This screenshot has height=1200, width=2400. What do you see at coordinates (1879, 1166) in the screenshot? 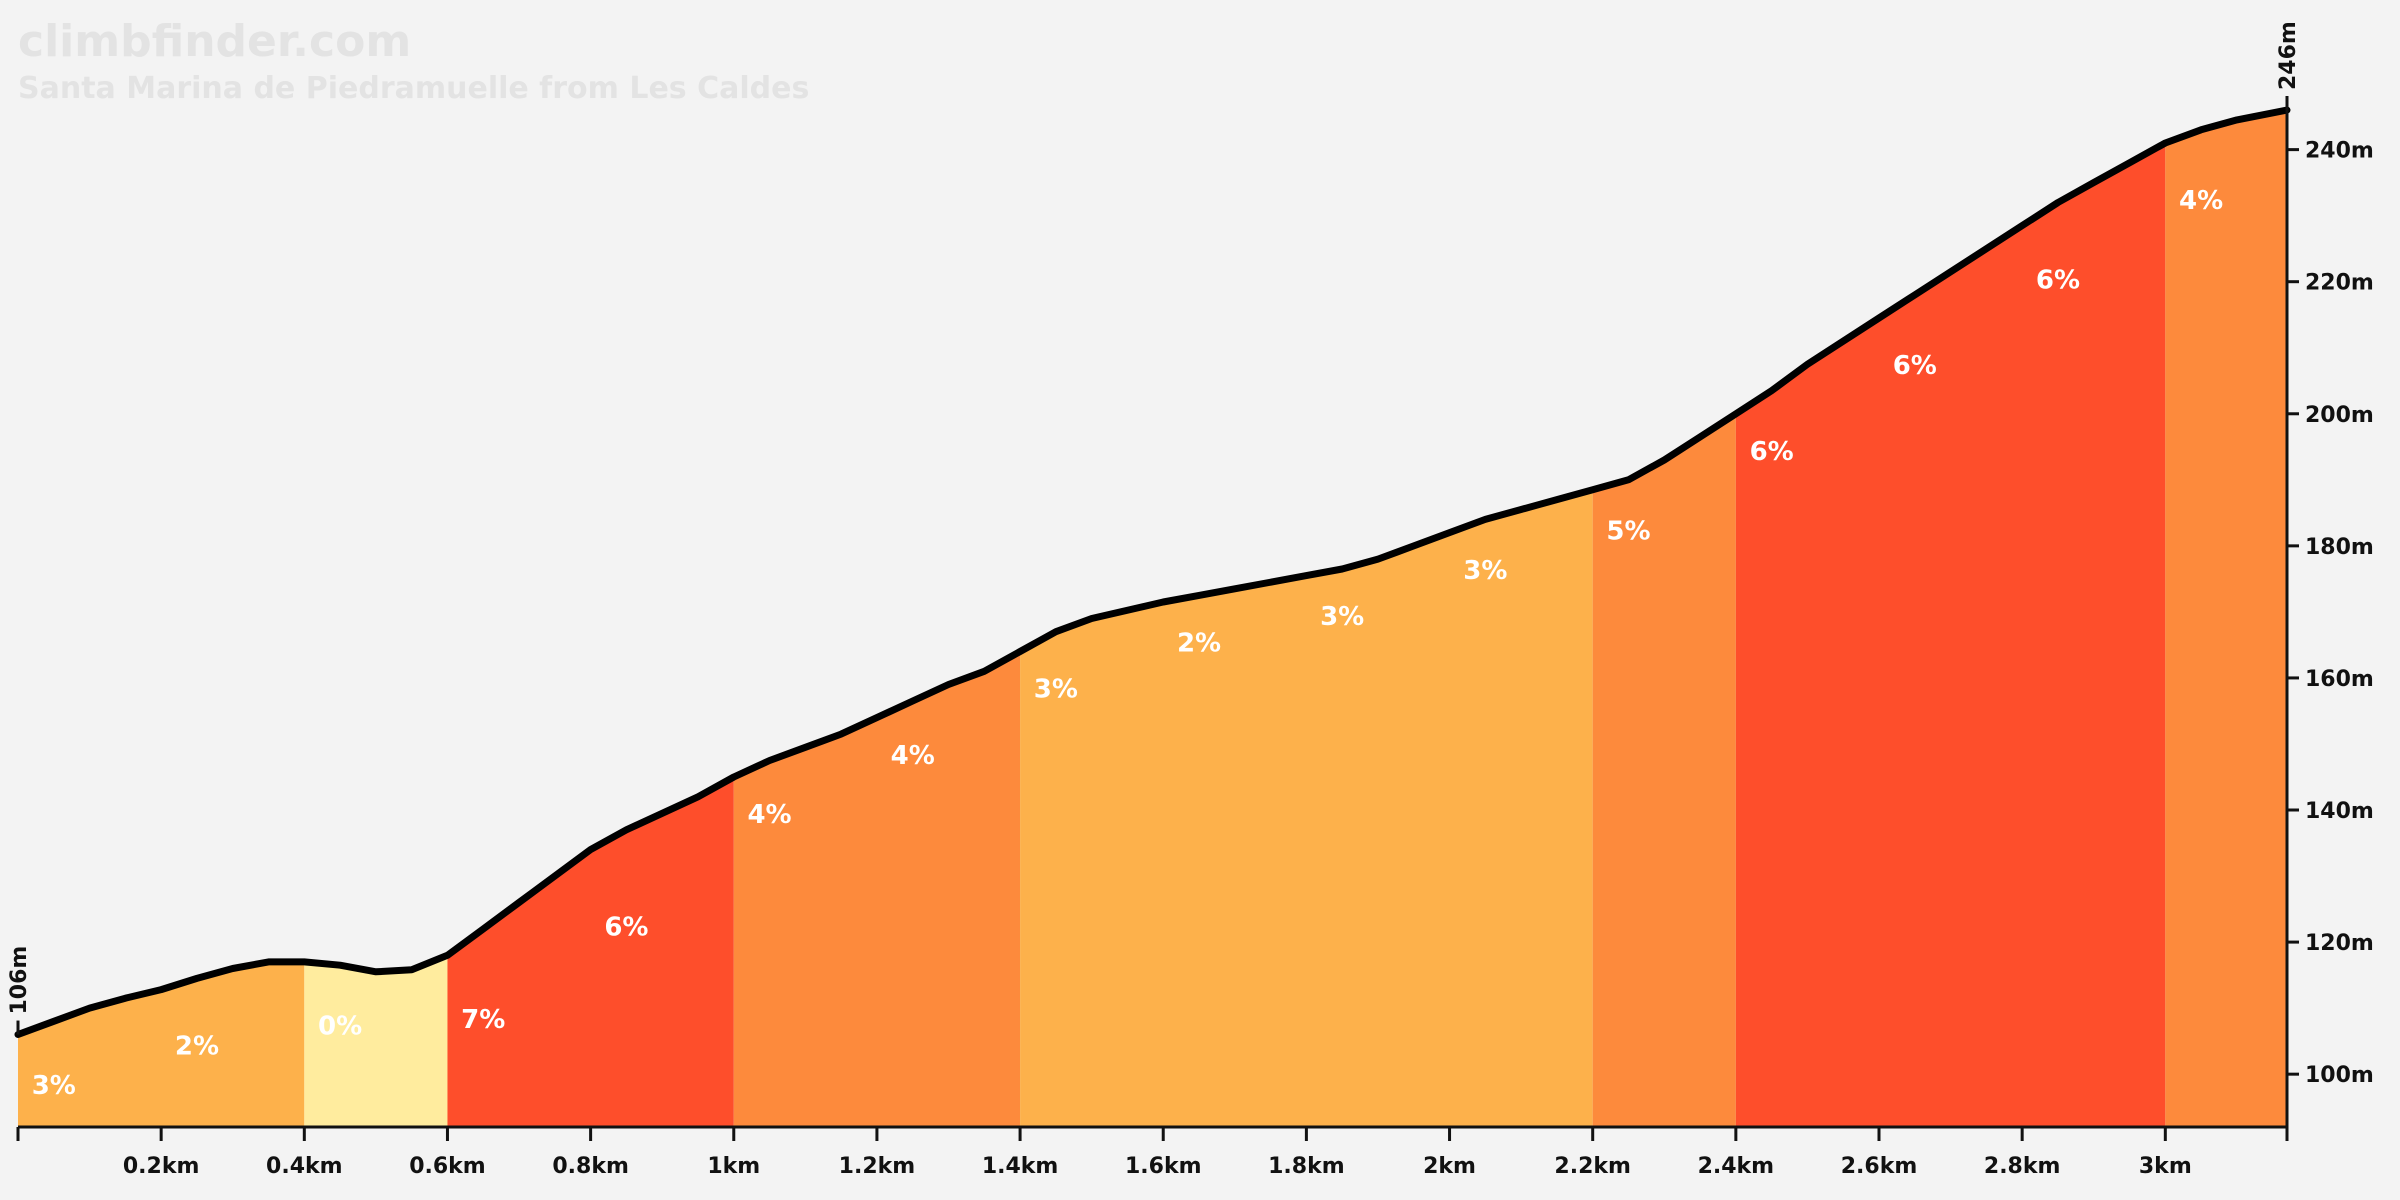
I see `x-tick-label-12: 2.6km` at bounding box center [1879, 1166].